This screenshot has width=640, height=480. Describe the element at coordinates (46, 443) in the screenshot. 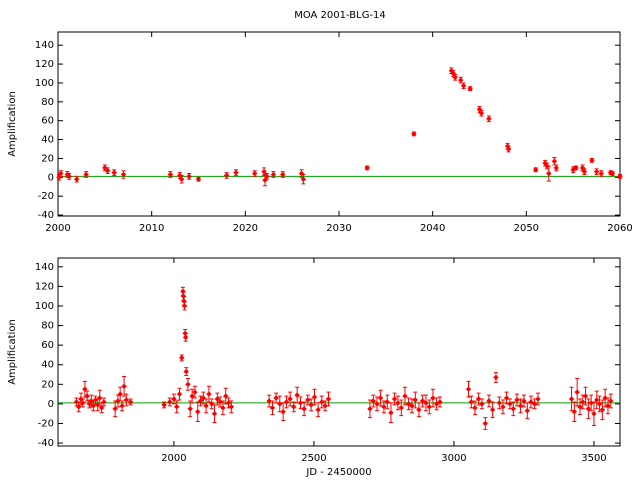

I see `y-tick-label: -40` at that location.